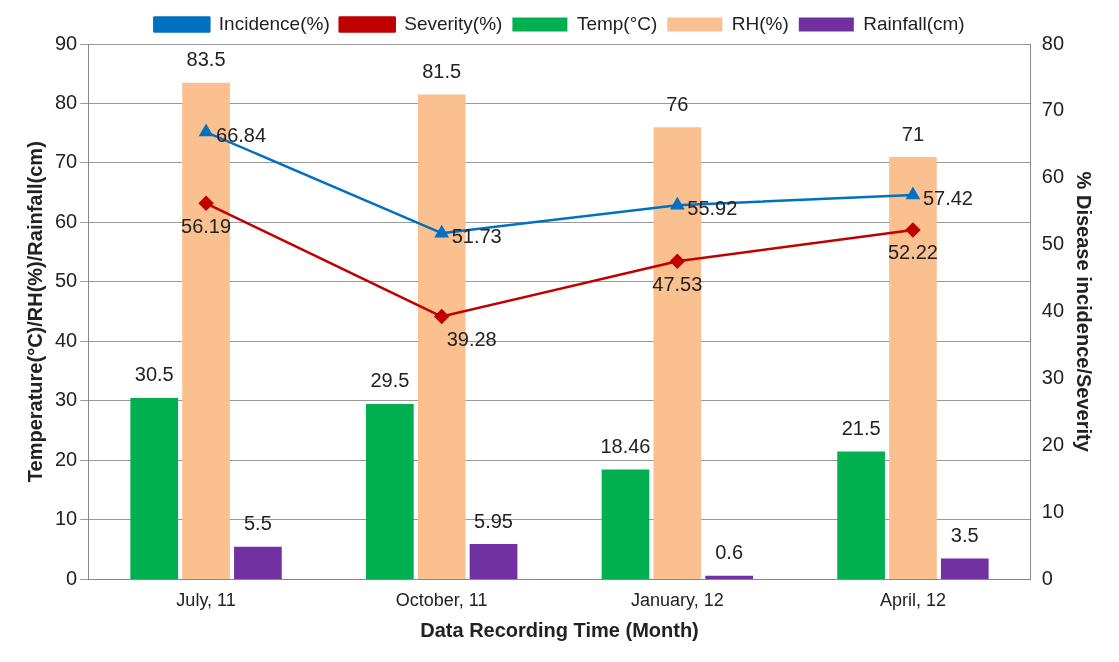 The width and height of the screenshot is (1119, 662). Describe the element at coordinates (677, 283) in the screenshot. I see `data-label: 47.53` at that location.